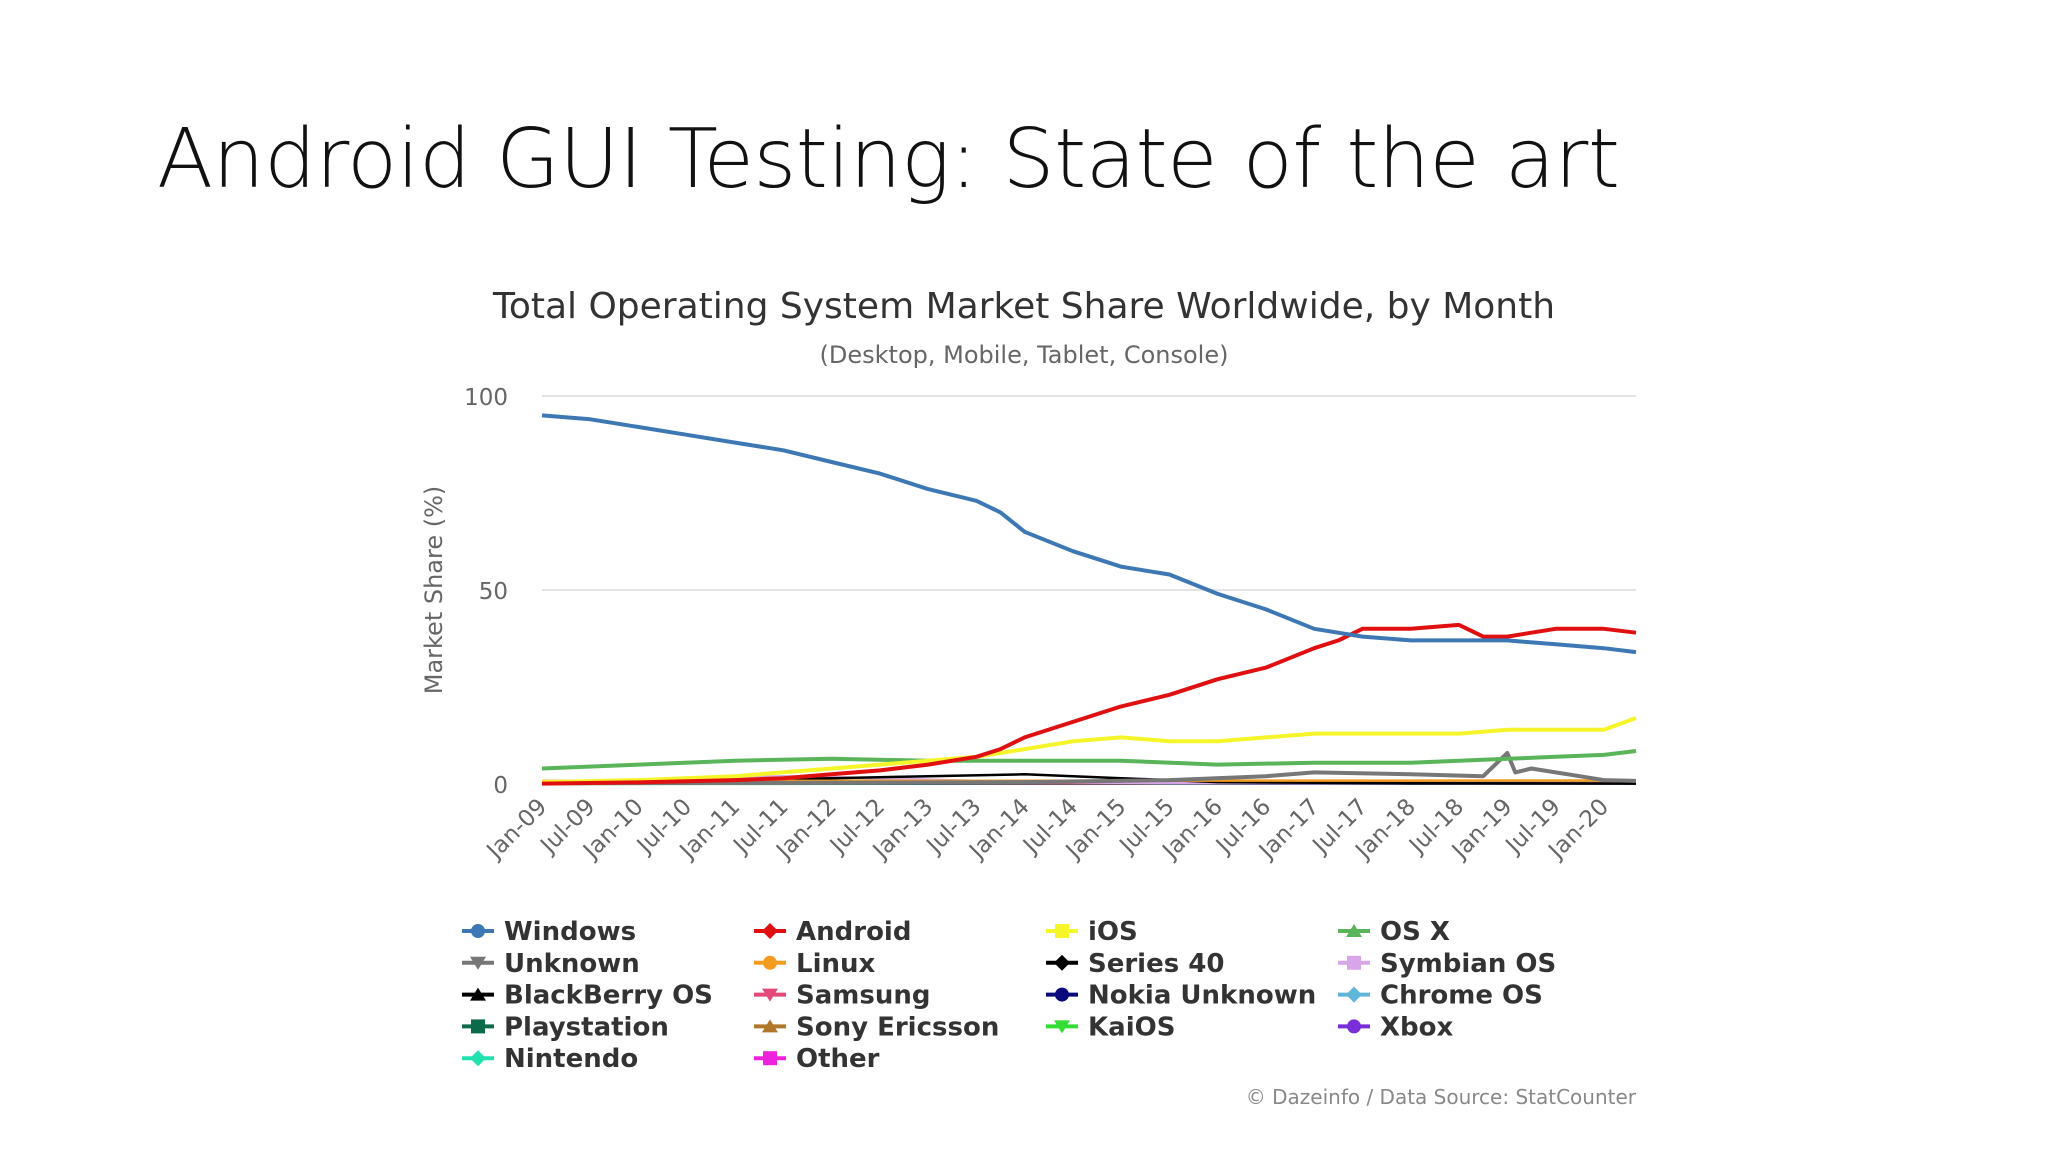 Image resolution: width=2048 pixels, height=1152 pixels. What do you see at coordinates (516, 829) in the screenshot?
I see `x-tick-label: Jan-09` at bounding box center [516, 829].